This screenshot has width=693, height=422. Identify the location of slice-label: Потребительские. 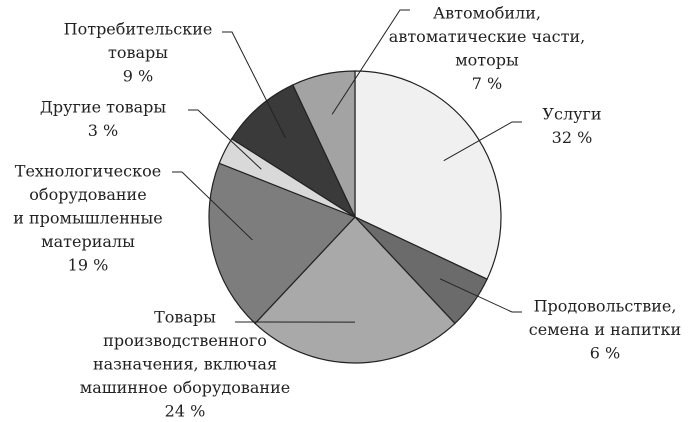
(138, 29).